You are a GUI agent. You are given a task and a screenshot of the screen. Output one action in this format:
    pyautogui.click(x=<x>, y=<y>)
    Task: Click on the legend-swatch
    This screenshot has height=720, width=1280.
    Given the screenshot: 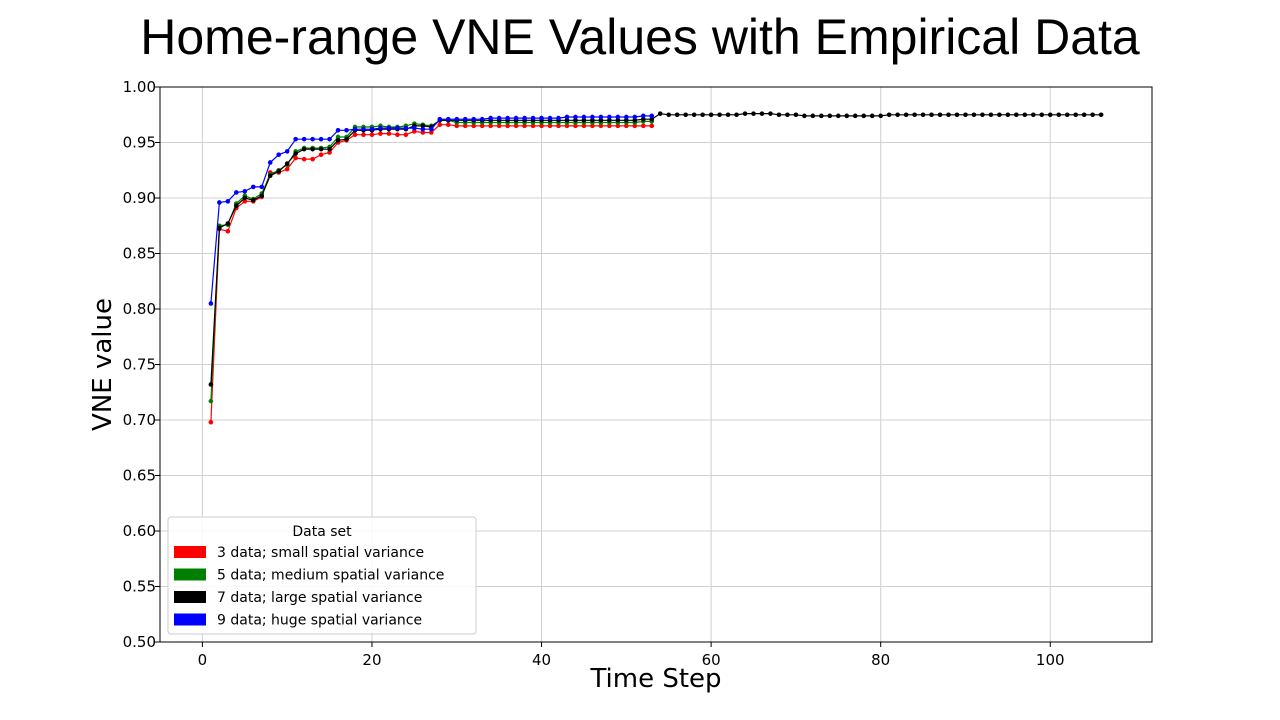 What is the action you would take?
    pyautogui.click(x=190, y=597)
    